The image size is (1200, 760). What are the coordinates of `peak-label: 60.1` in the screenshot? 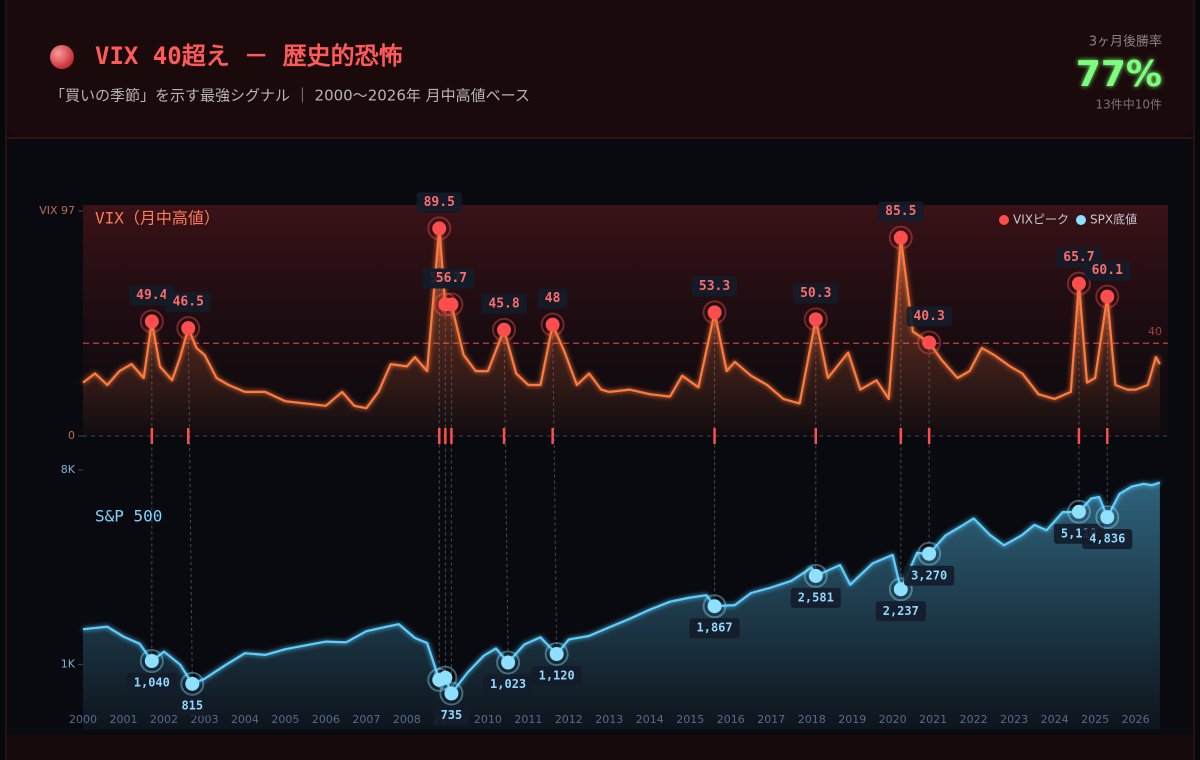 It's located at (1107, 270).